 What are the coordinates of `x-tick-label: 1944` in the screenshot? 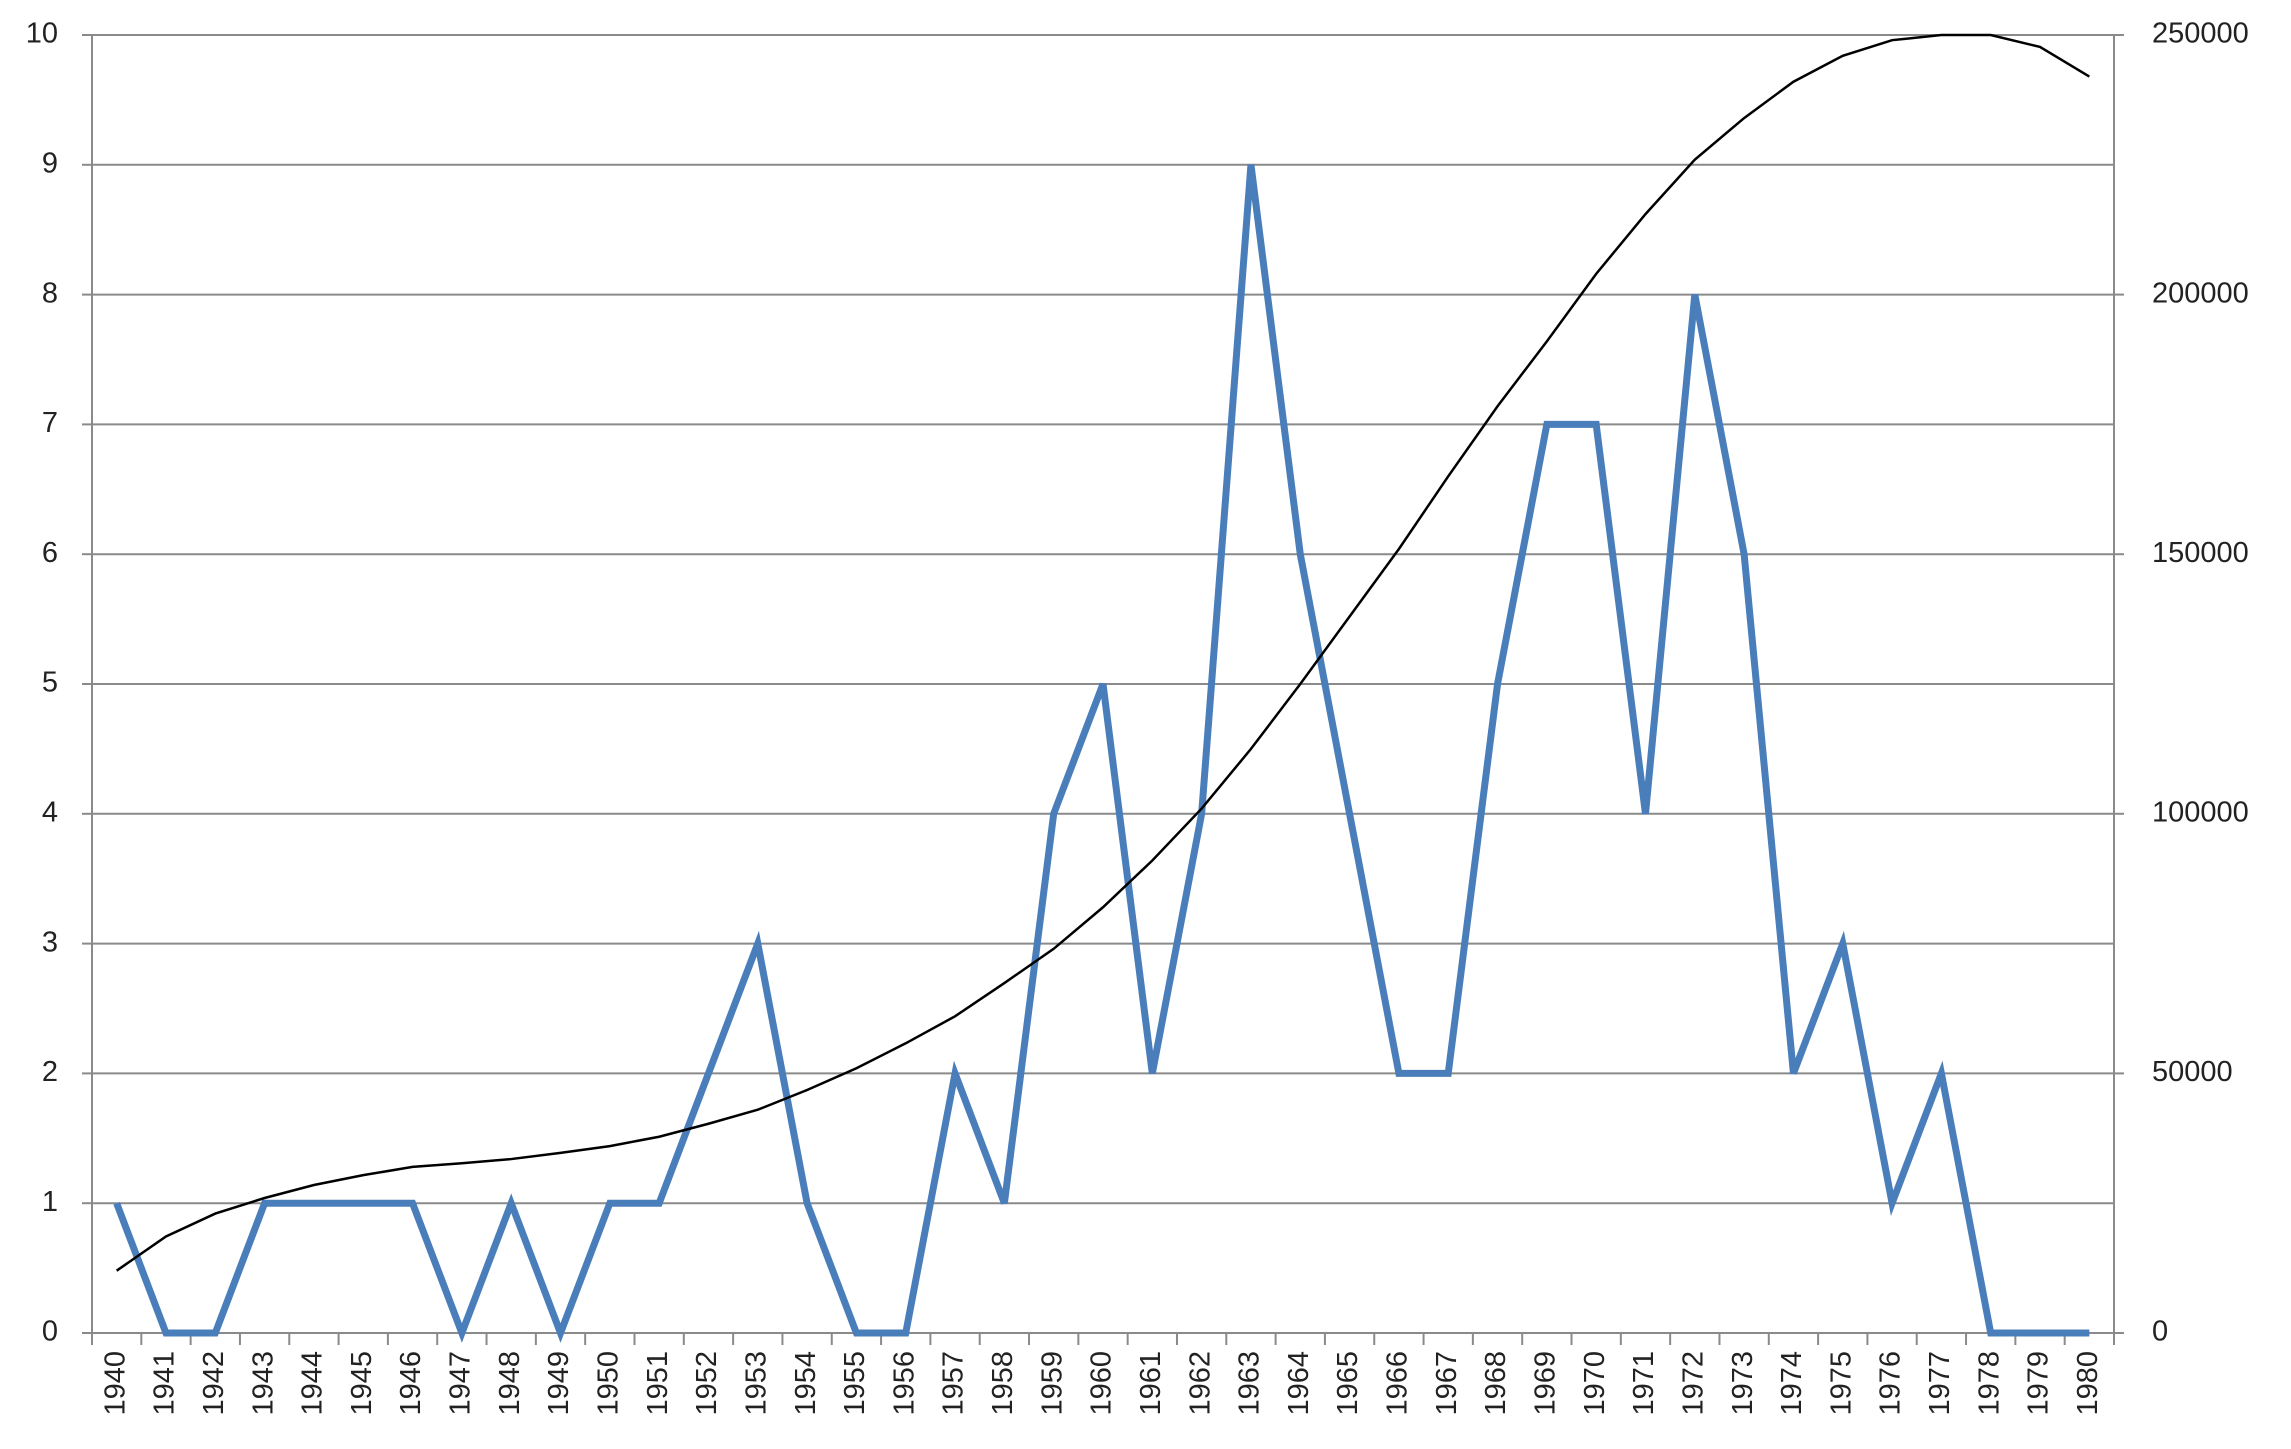 It's located at (313, 1383).